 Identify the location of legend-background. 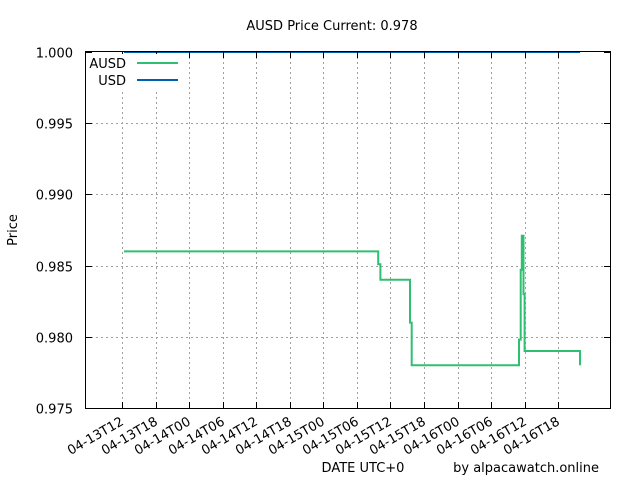
(135, 72).